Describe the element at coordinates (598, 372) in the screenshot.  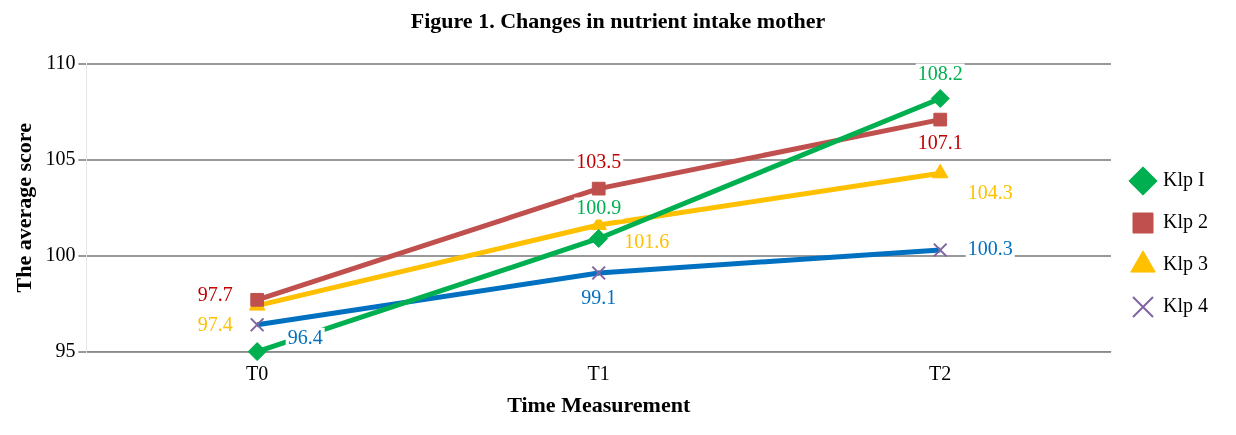
I see `x-tick-label: T1` at that location.